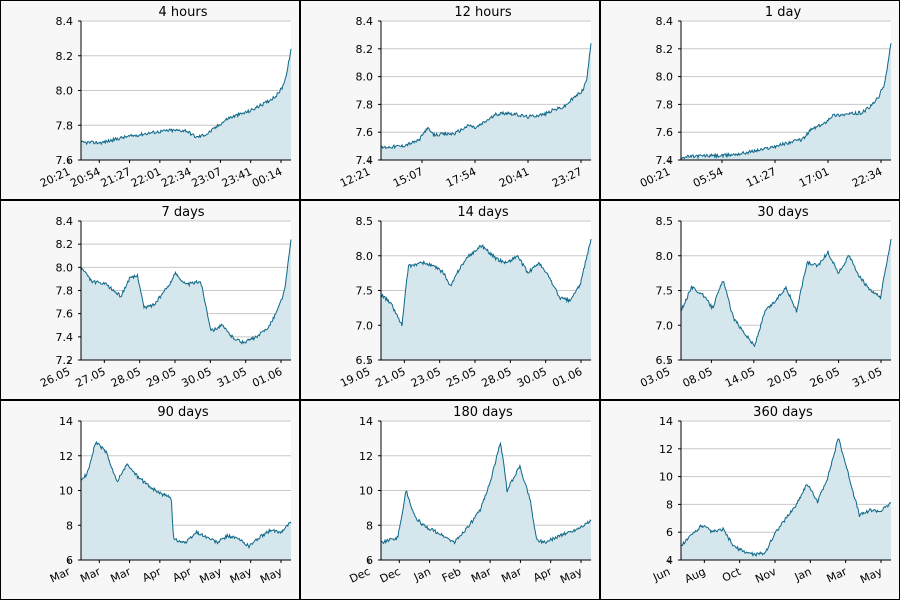 The width and height of the screenshot is (900, 601). What do you see at coordinates (206, 177) in the screenshot?
I see `x-tick-label: 23:07` at bounding box center [206, 177].